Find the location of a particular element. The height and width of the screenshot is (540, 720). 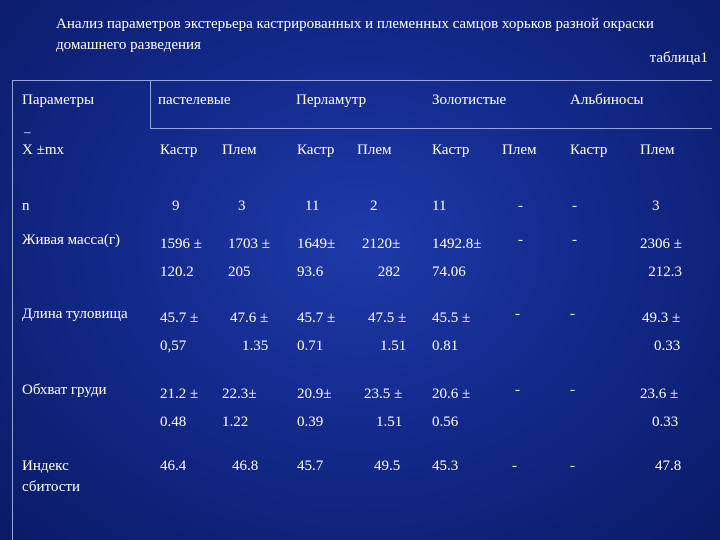

table-label: таблица1 is located at coordinates (678, 58).